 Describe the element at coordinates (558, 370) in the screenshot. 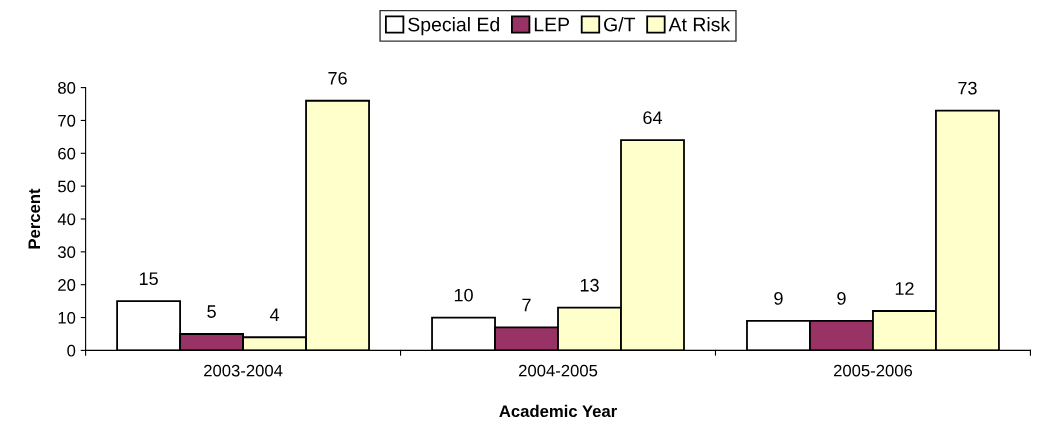

I see `x-tick-label: 2004-2005` at that location.